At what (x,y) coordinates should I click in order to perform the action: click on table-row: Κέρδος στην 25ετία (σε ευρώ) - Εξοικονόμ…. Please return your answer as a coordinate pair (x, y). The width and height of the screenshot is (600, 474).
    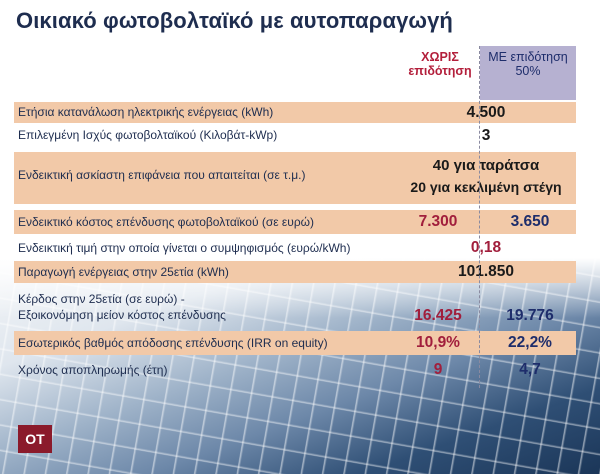
    Looking at the image, I should click on (295, 309).